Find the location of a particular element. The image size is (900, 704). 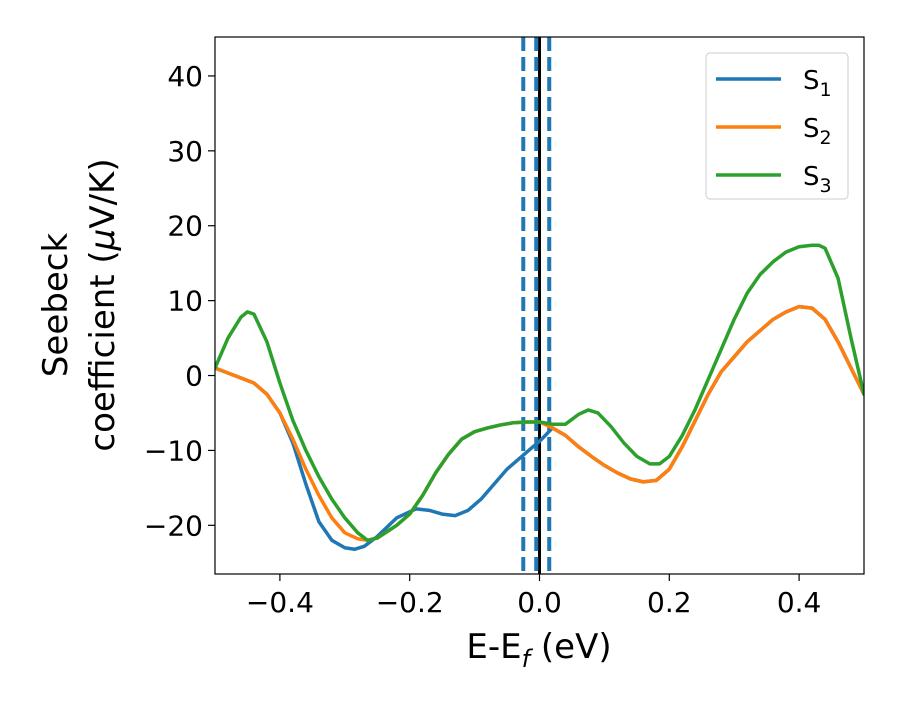

y-tick-label: 0 is located at coordinates (194, 376).